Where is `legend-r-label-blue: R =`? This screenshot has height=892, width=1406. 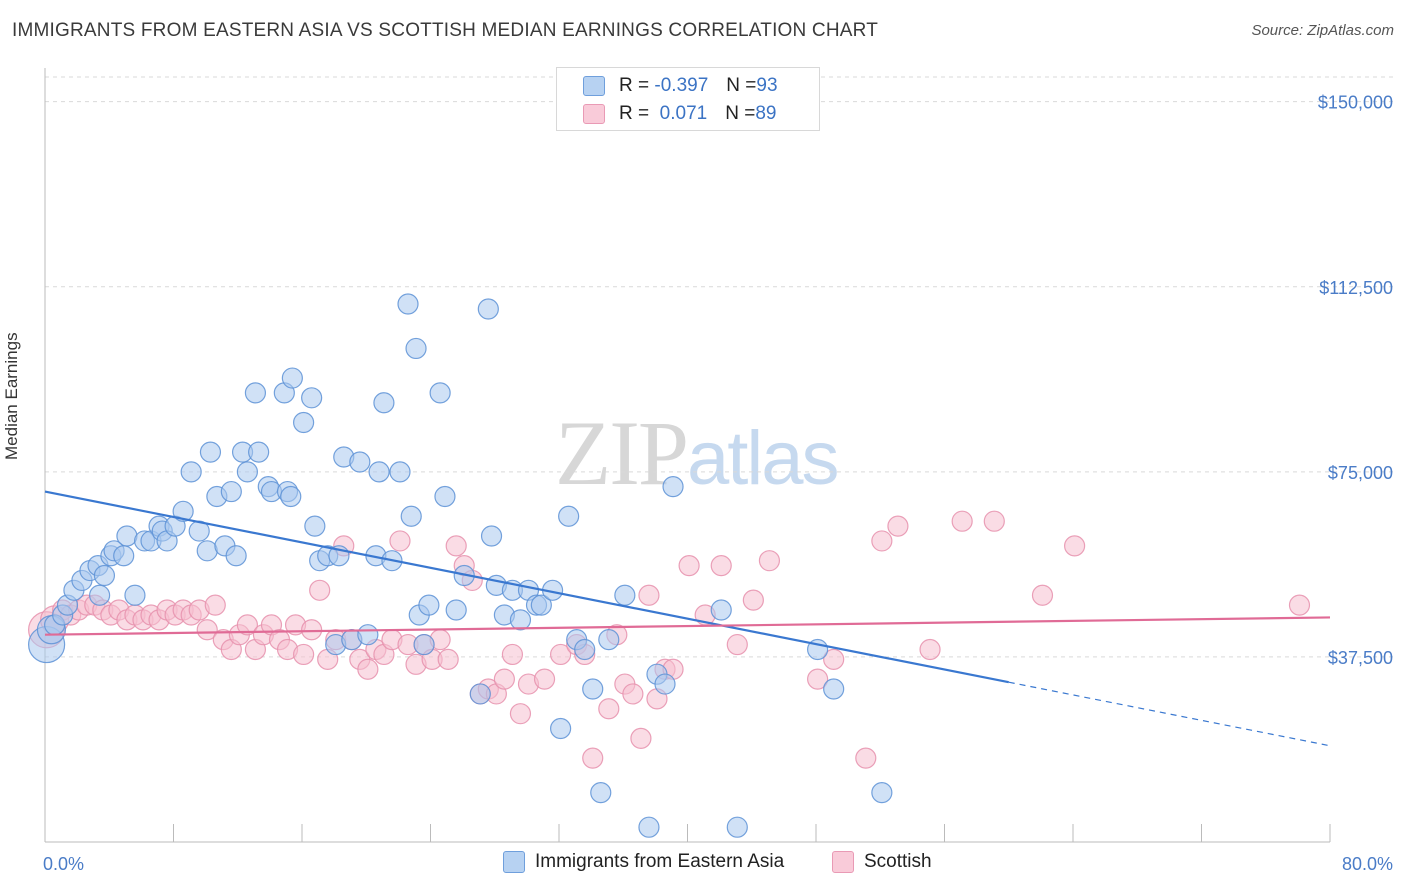 legend-r-label-blue: R = is located at coordinates (634, 85).